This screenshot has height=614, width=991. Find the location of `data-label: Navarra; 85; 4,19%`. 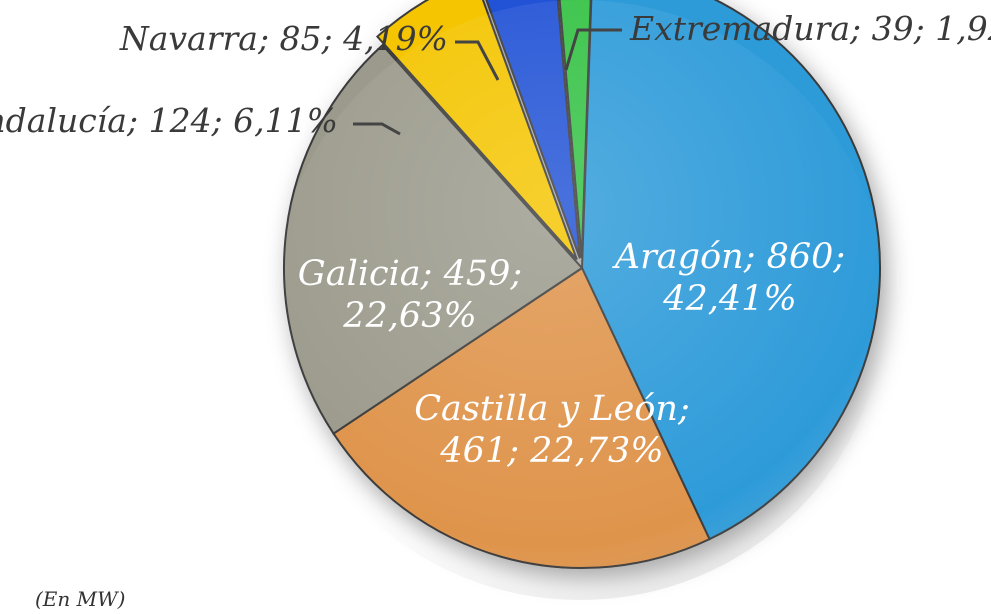

data-label: Navarra; 85; 4,19% is located at coordinates (283, 38).